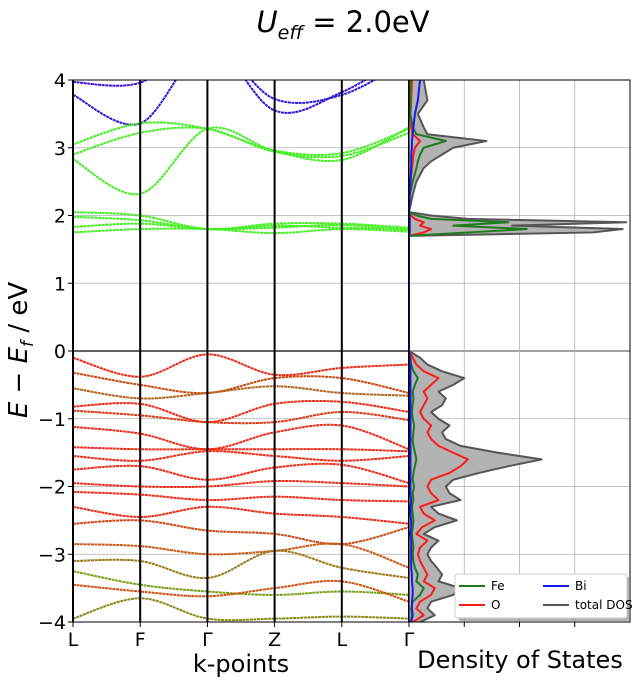  I want to click on y-tick-label: 0, so click(60, 352).